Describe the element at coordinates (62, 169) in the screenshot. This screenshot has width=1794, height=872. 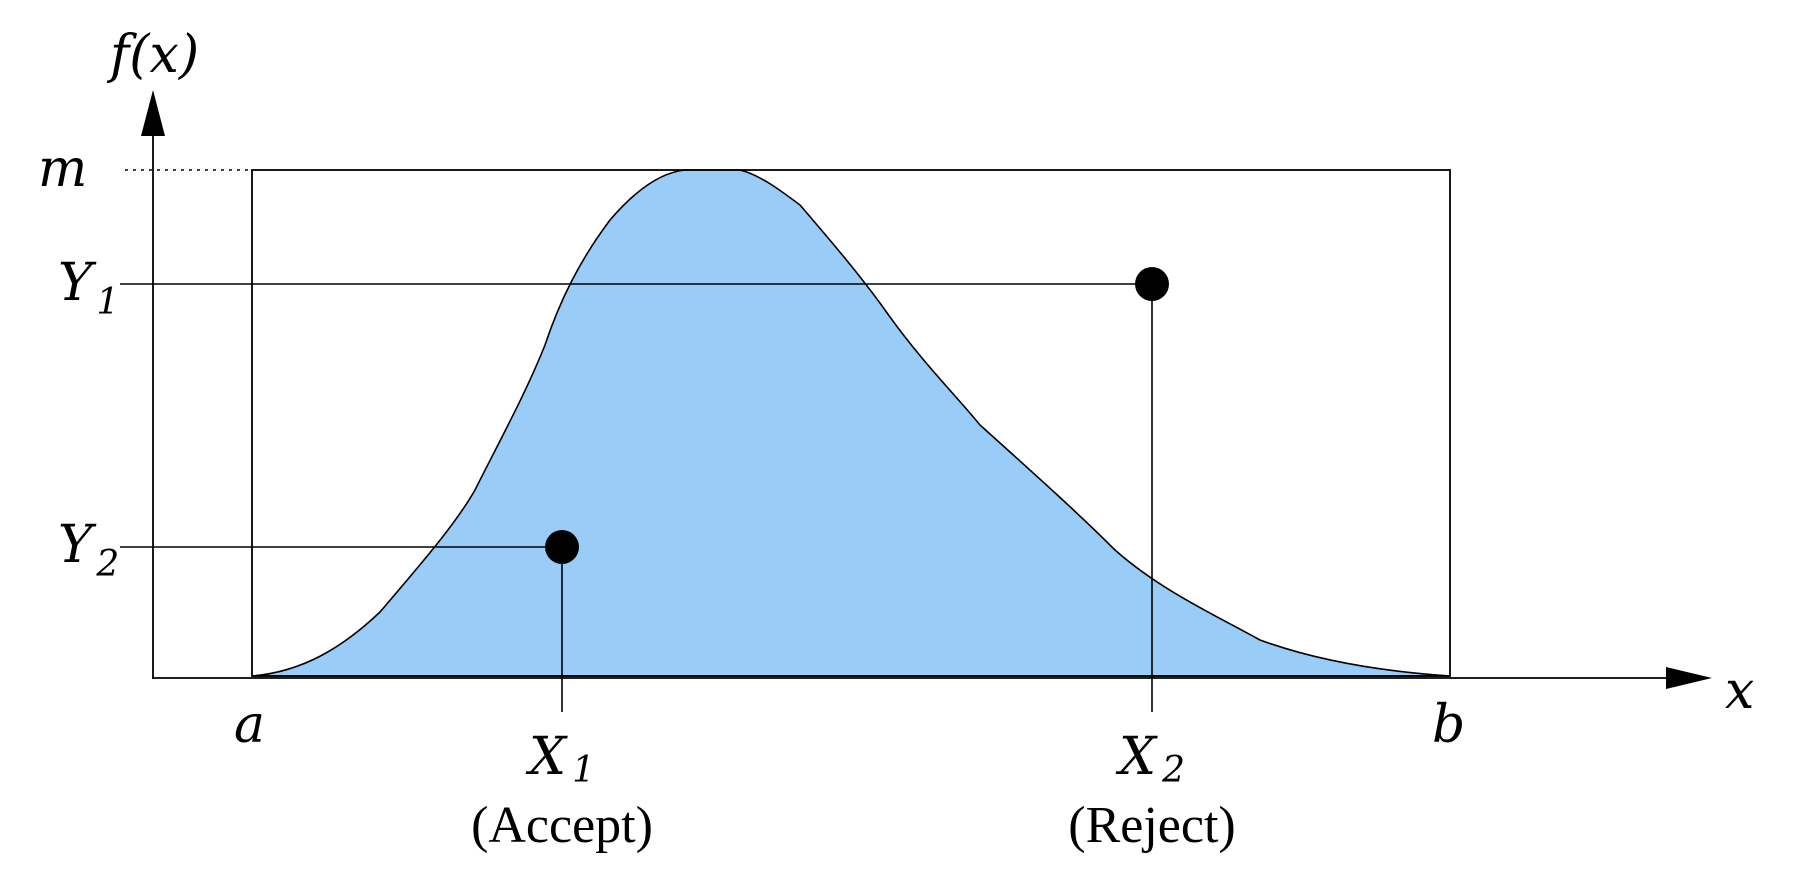
I see `m-label: m` at that location.